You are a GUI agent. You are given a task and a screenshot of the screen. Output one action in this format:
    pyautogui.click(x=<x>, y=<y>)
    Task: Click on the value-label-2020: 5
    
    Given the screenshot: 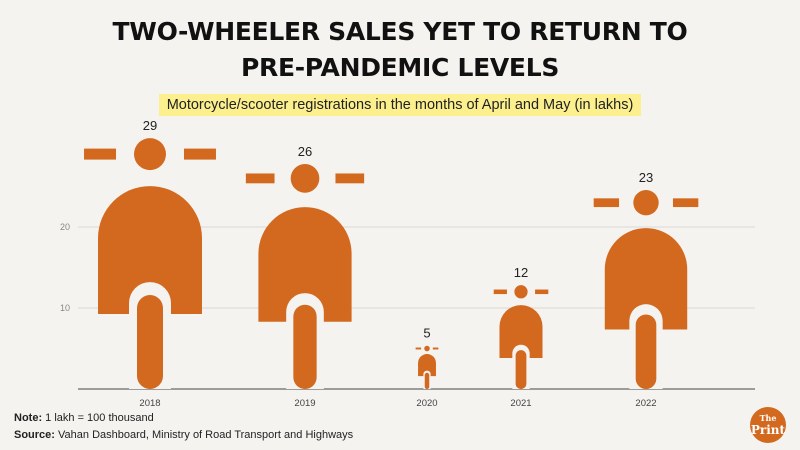 What is the action you would take?
    pyautogui.click(x=426, y=333)
    